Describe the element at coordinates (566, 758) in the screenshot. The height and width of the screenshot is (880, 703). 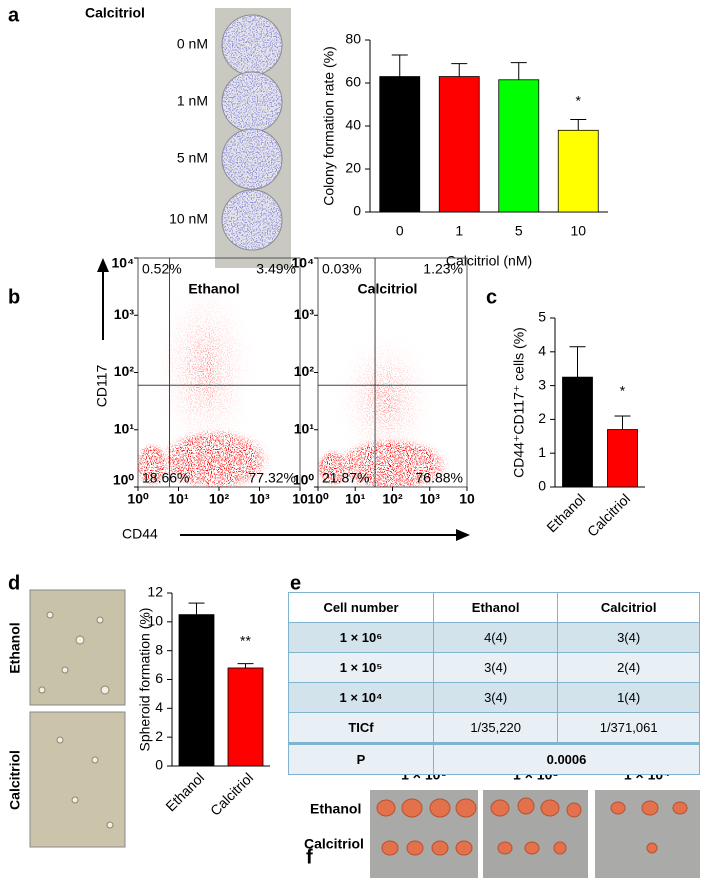
I see `table-cell: 0.0006` at that location.